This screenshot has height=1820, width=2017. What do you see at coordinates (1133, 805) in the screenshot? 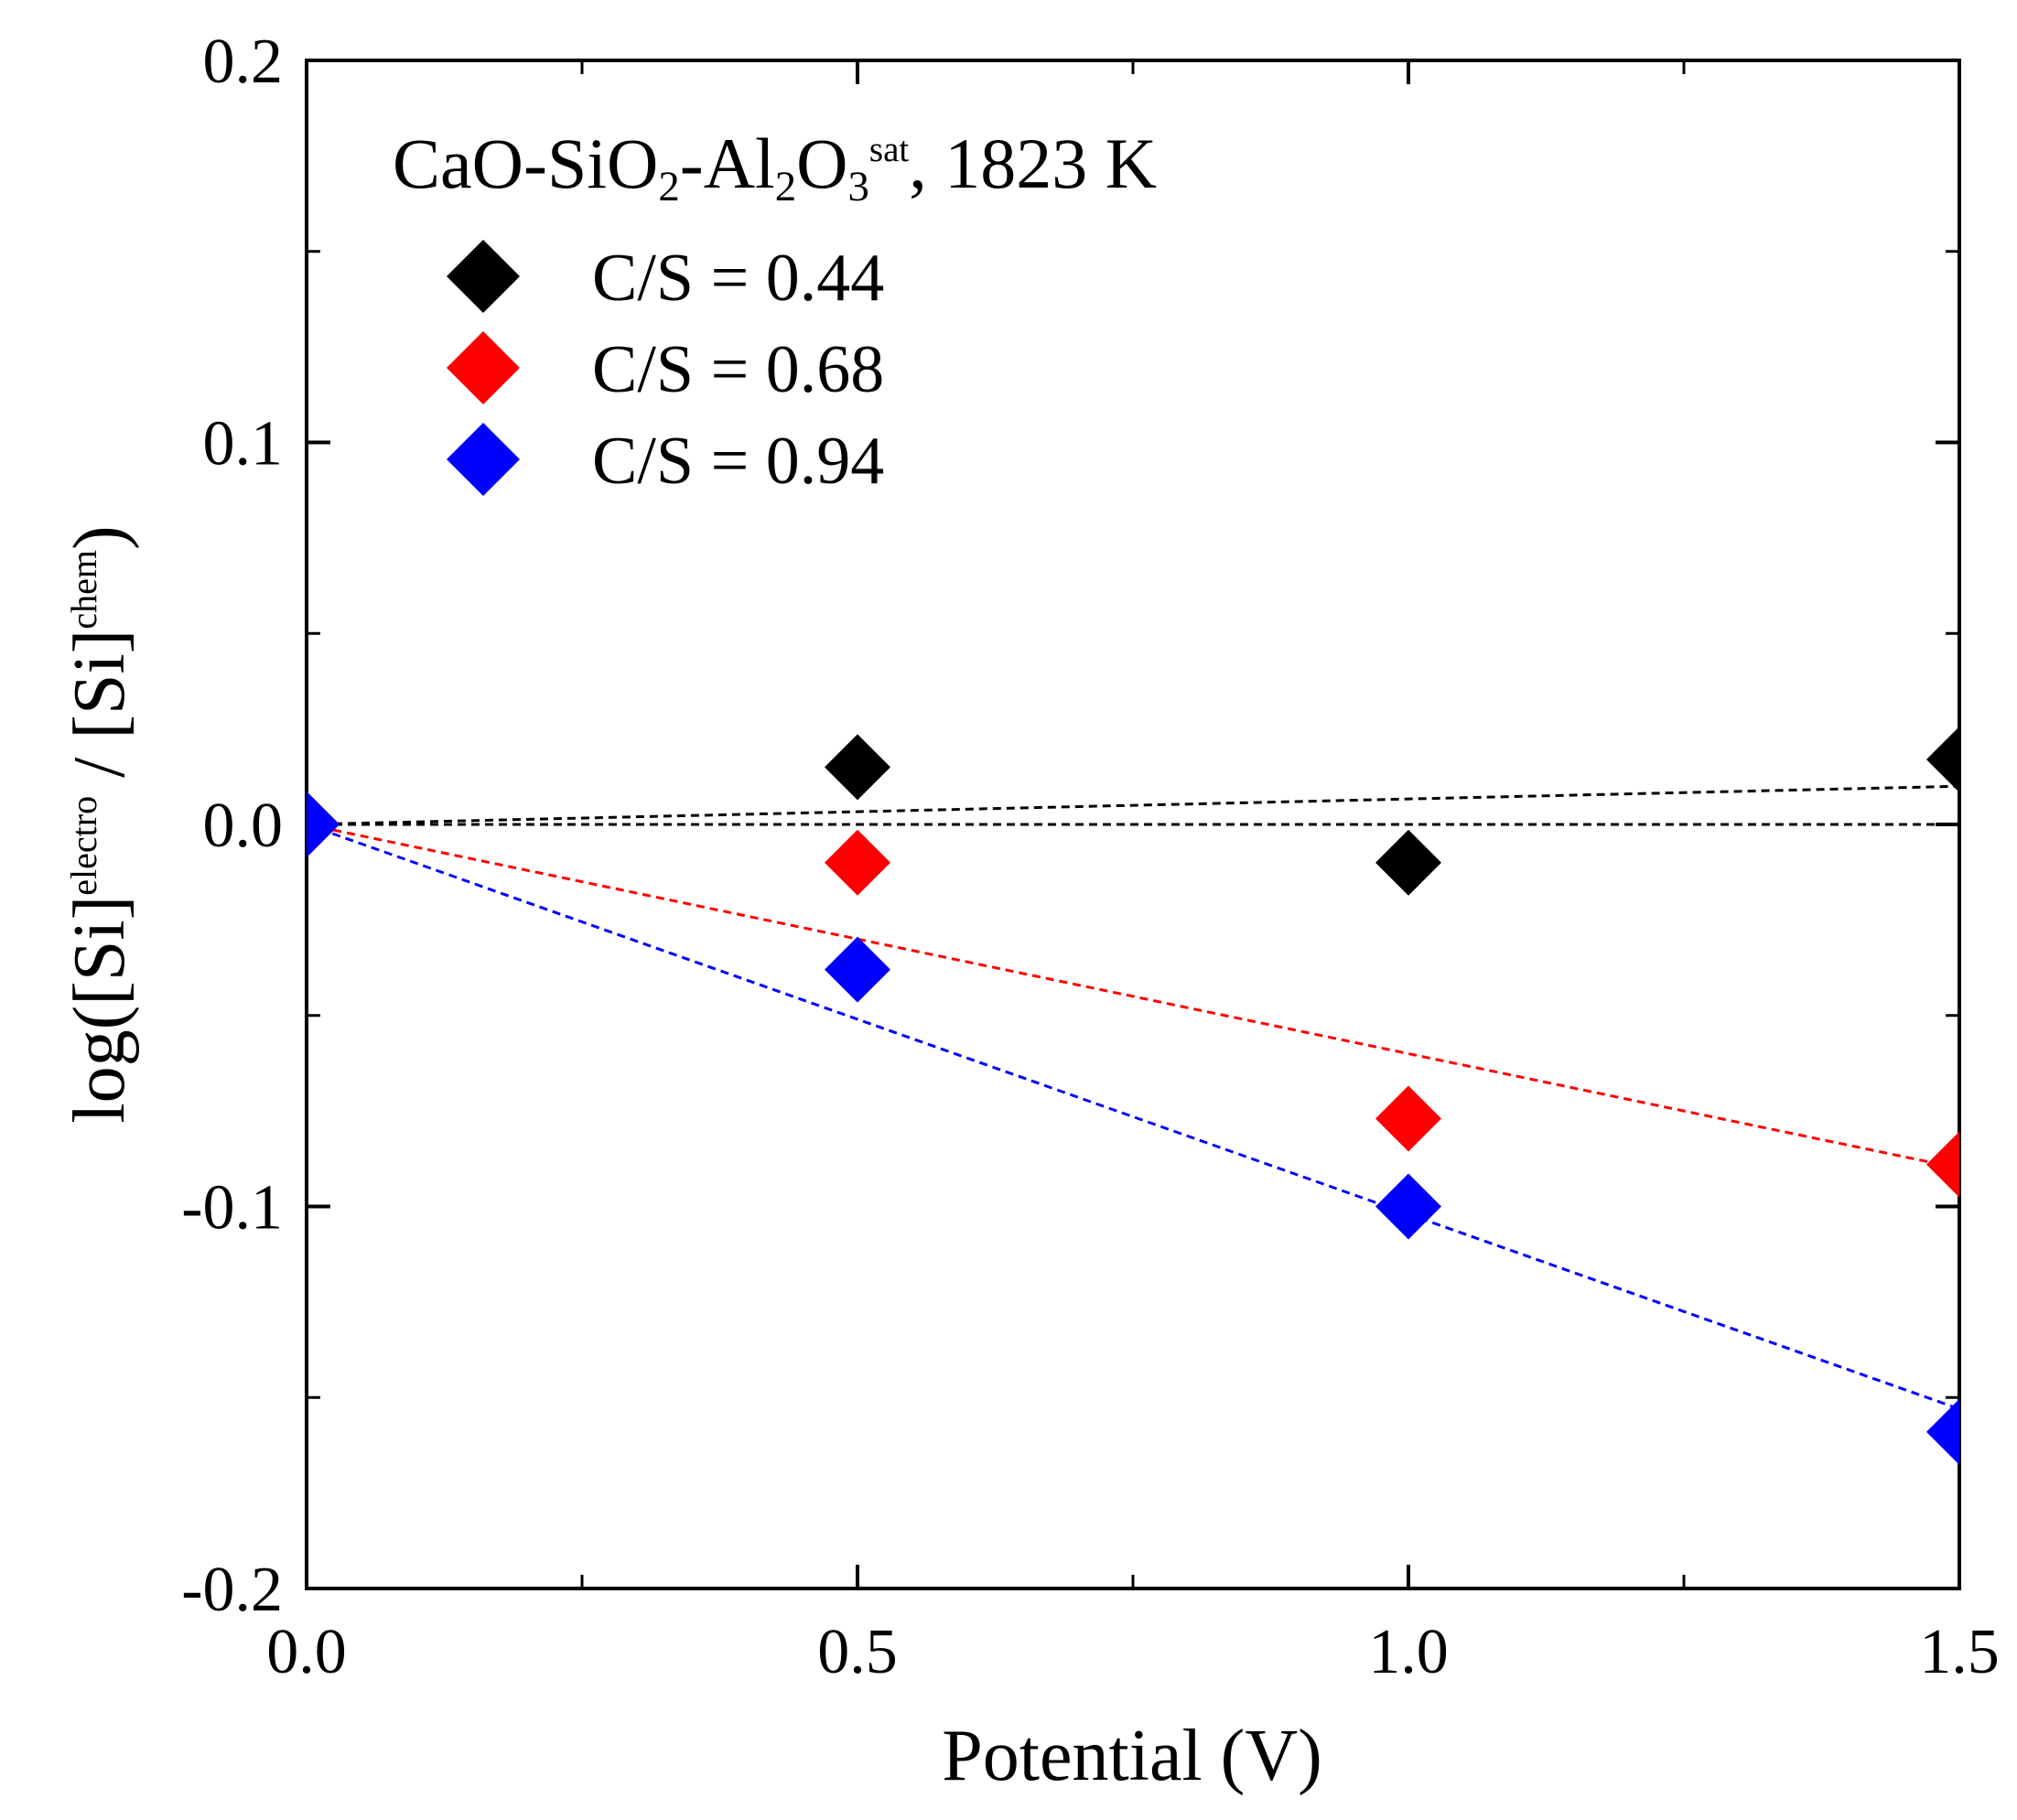
I see `fit-line` at bounding box center [1133, 805].